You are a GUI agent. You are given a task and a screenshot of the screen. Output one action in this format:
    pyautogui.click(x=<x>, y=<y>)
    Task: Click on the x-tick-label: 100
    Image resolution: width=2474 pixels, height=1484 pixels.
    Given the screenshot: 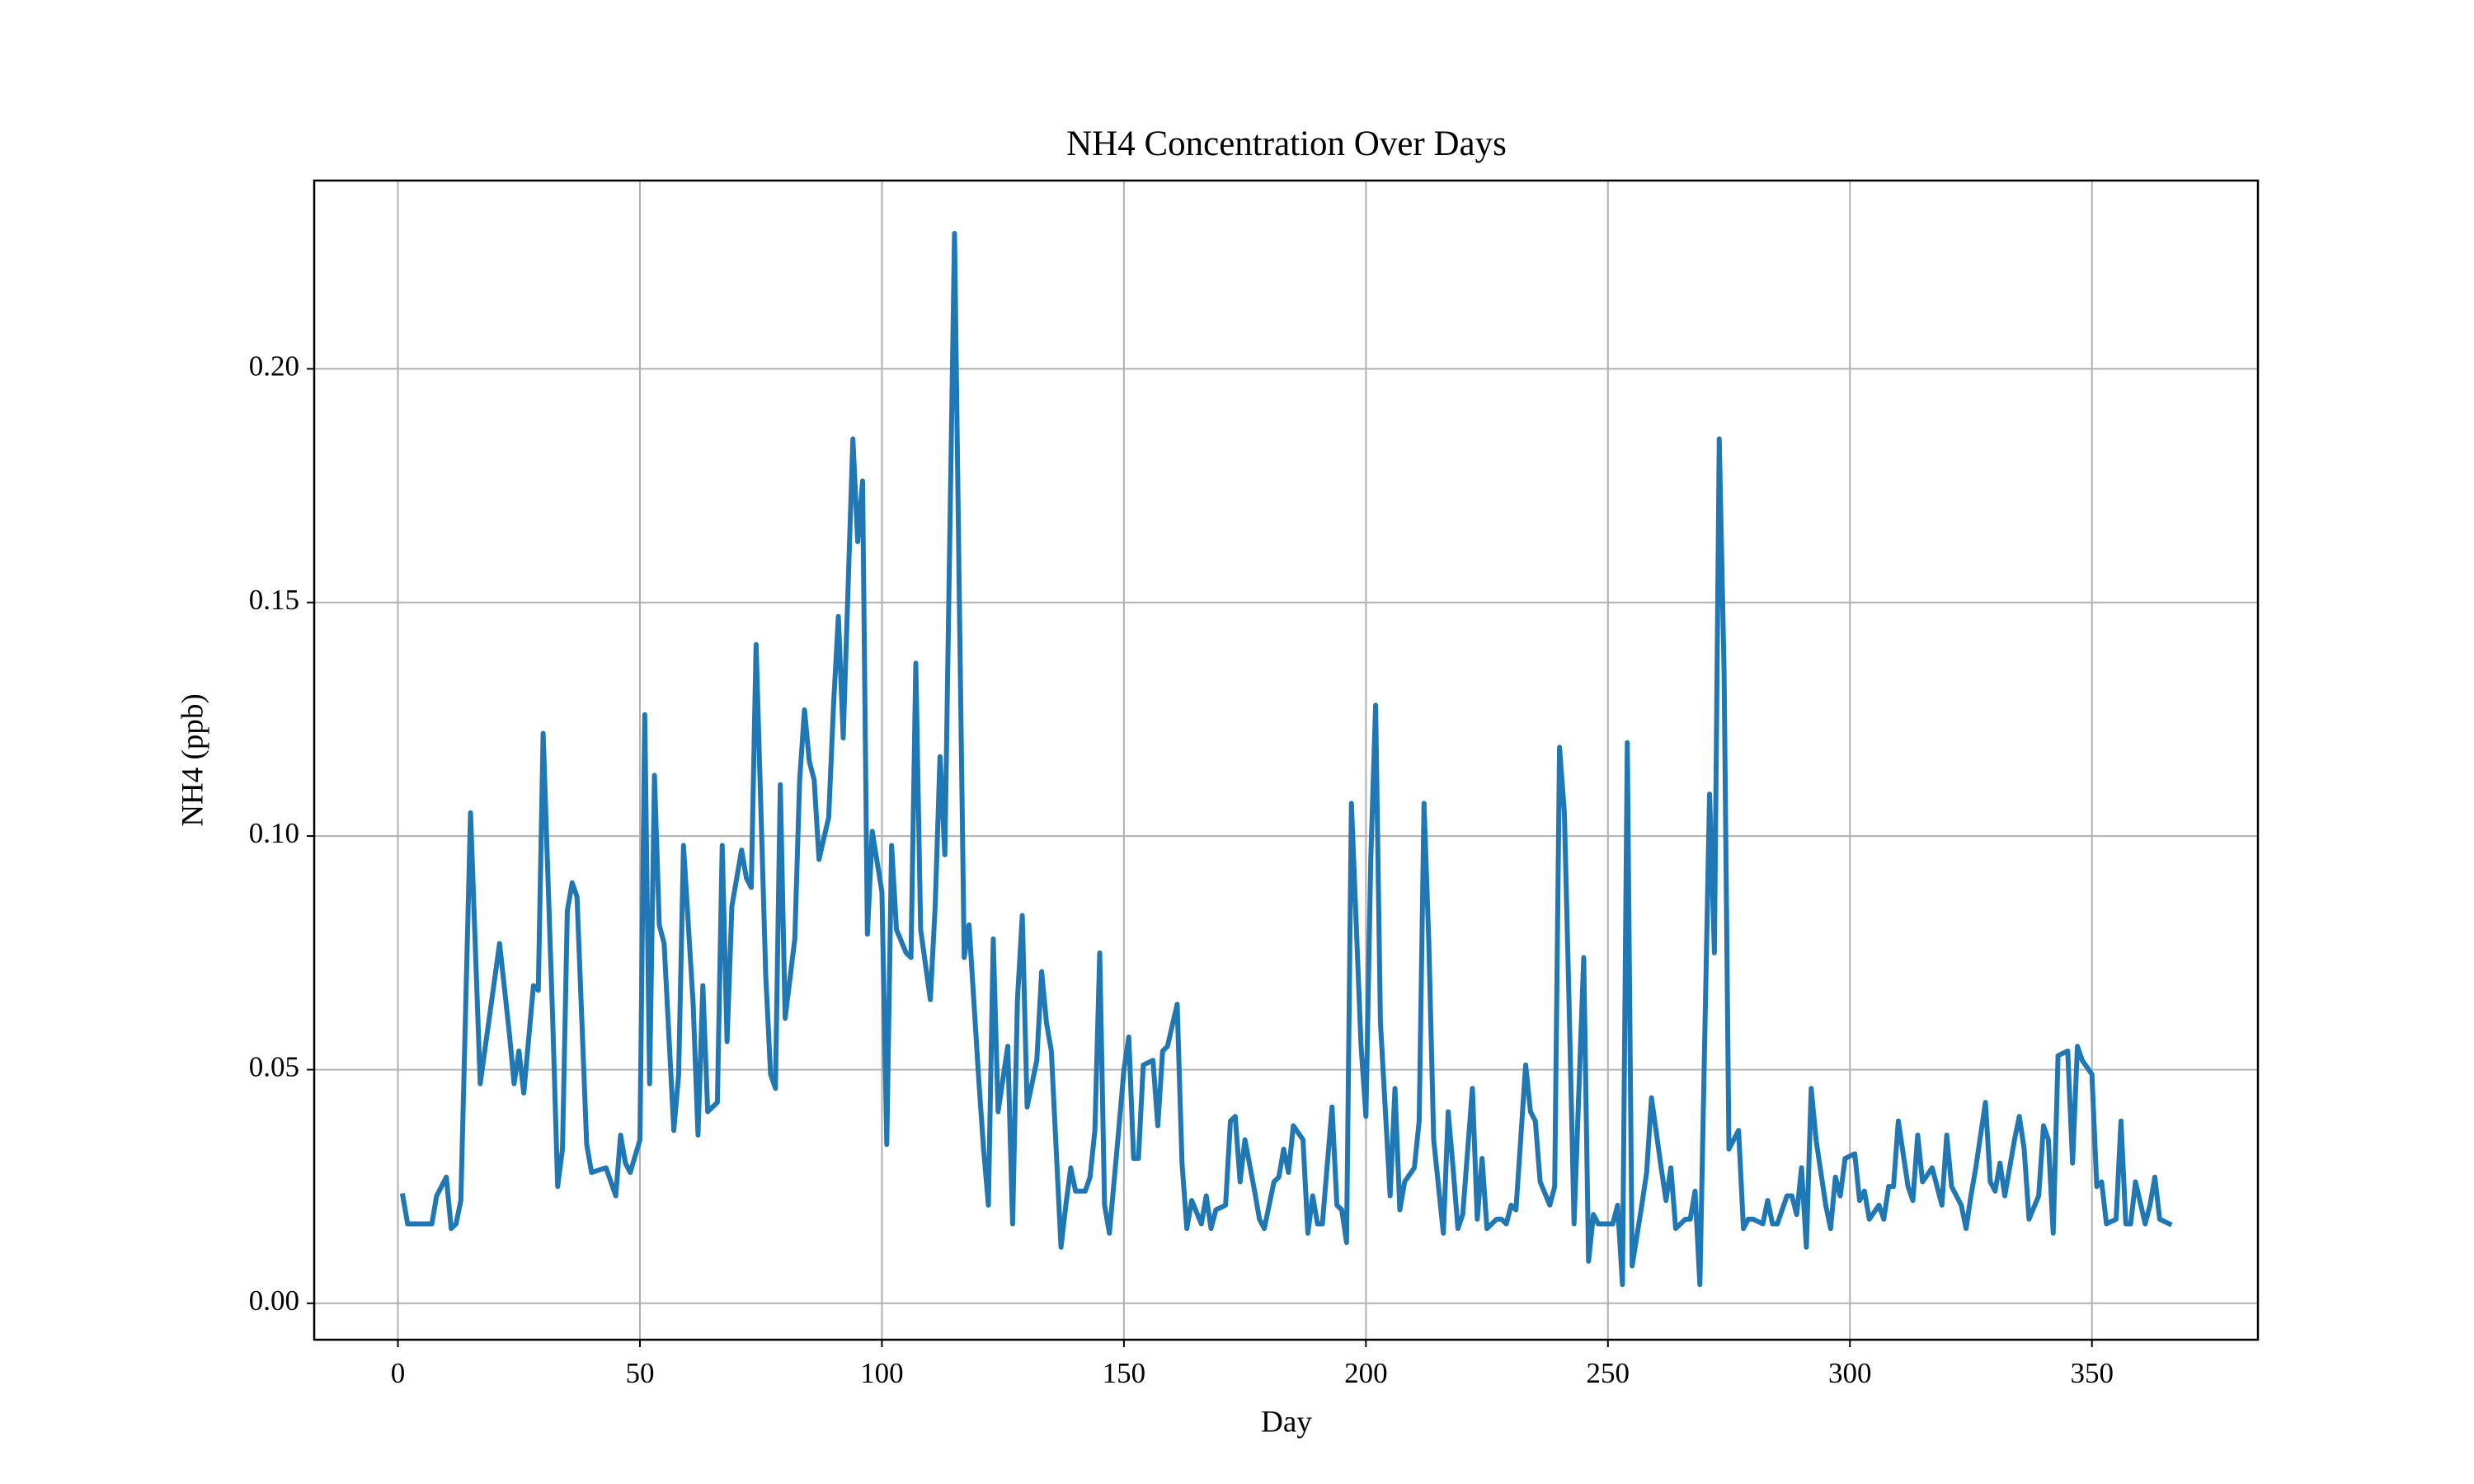 What is the action you would take?
    pyautogui.click(x=882, y=1373)
    